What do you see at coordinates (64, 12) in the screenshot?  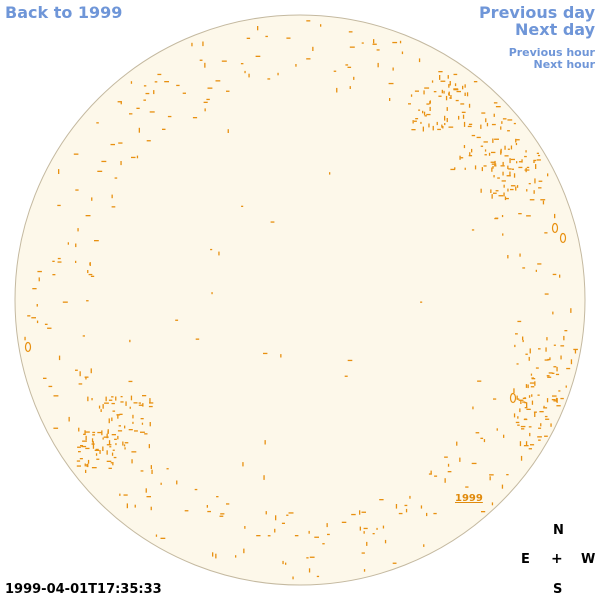 I see `back-to-year-link: Back to 1999` at bounding box center [64, 12].